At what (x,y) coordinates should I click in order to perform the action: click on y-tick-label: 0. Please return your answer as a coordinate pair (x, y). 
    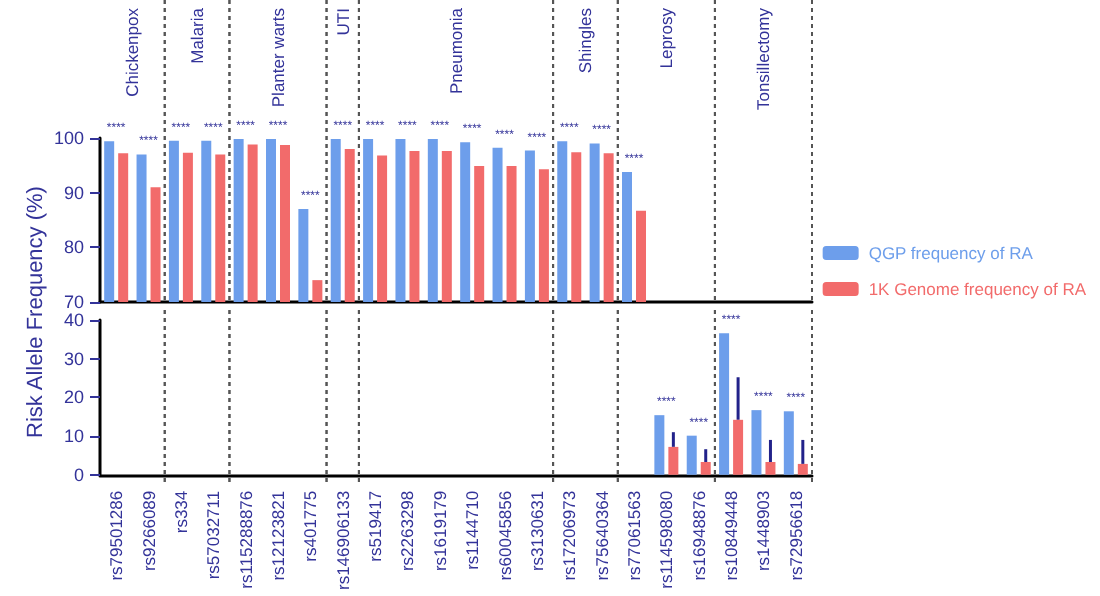
    Looking at the image, I should click on (78, 474).